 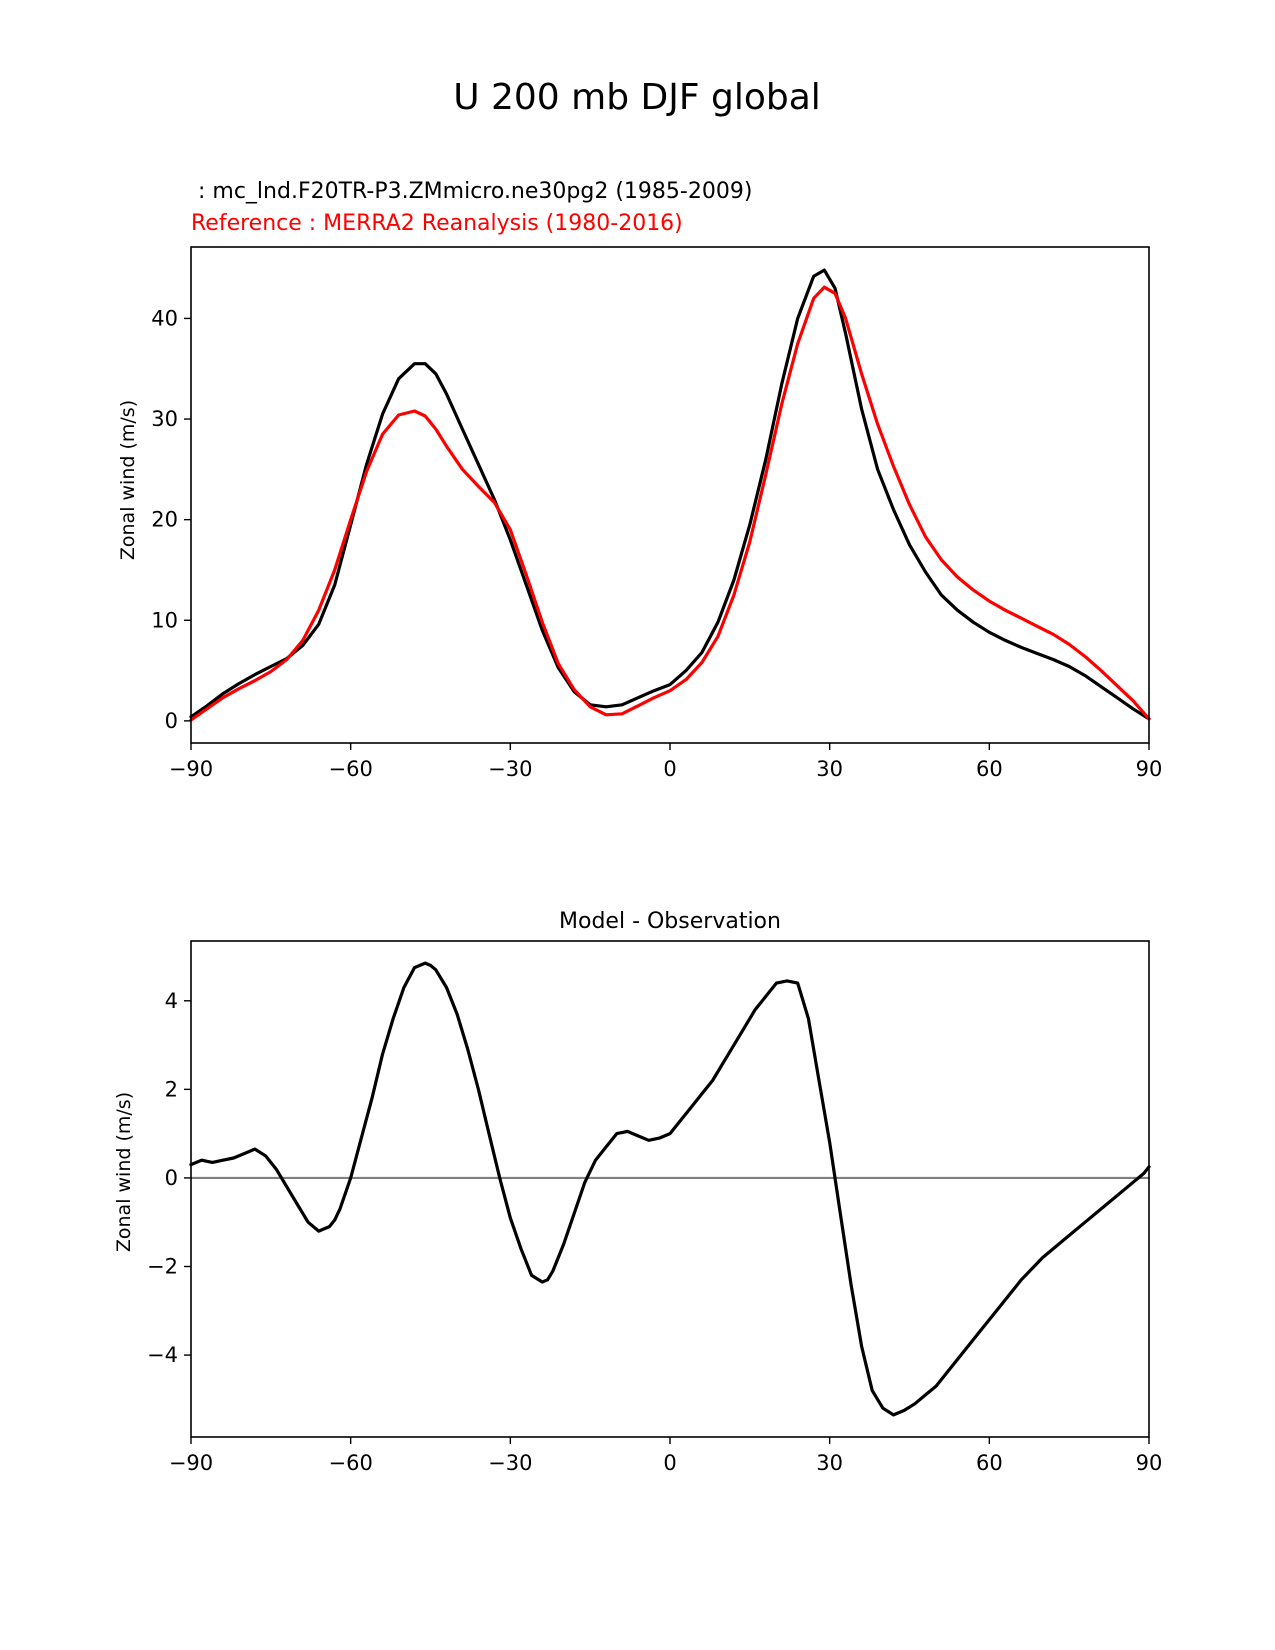 What do you see at coordinates (669, 769) in the screenshot?
I see `top-panel-xtick-label: 0` at bounding box center [669, 769].